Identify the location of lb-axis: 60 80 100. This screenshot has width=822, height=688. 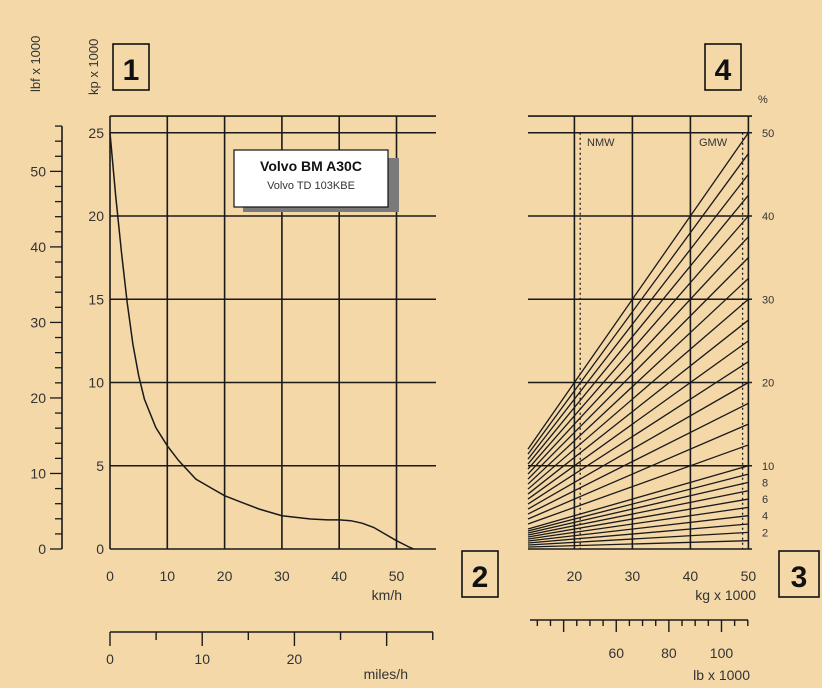
(639, 640).